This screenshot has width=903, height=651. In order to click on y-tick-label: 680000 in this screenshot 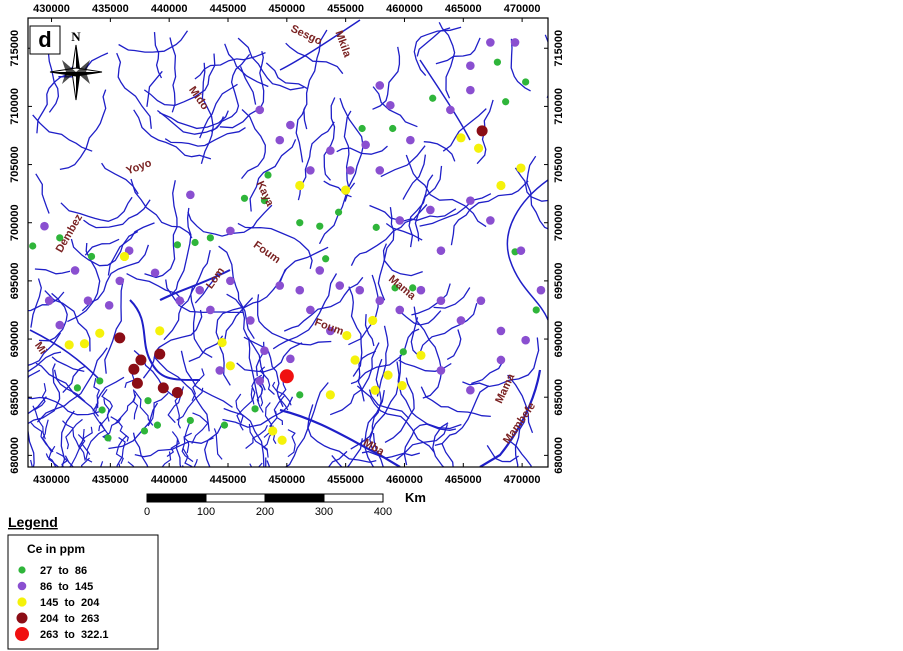, I will do `click(15, 455)`.